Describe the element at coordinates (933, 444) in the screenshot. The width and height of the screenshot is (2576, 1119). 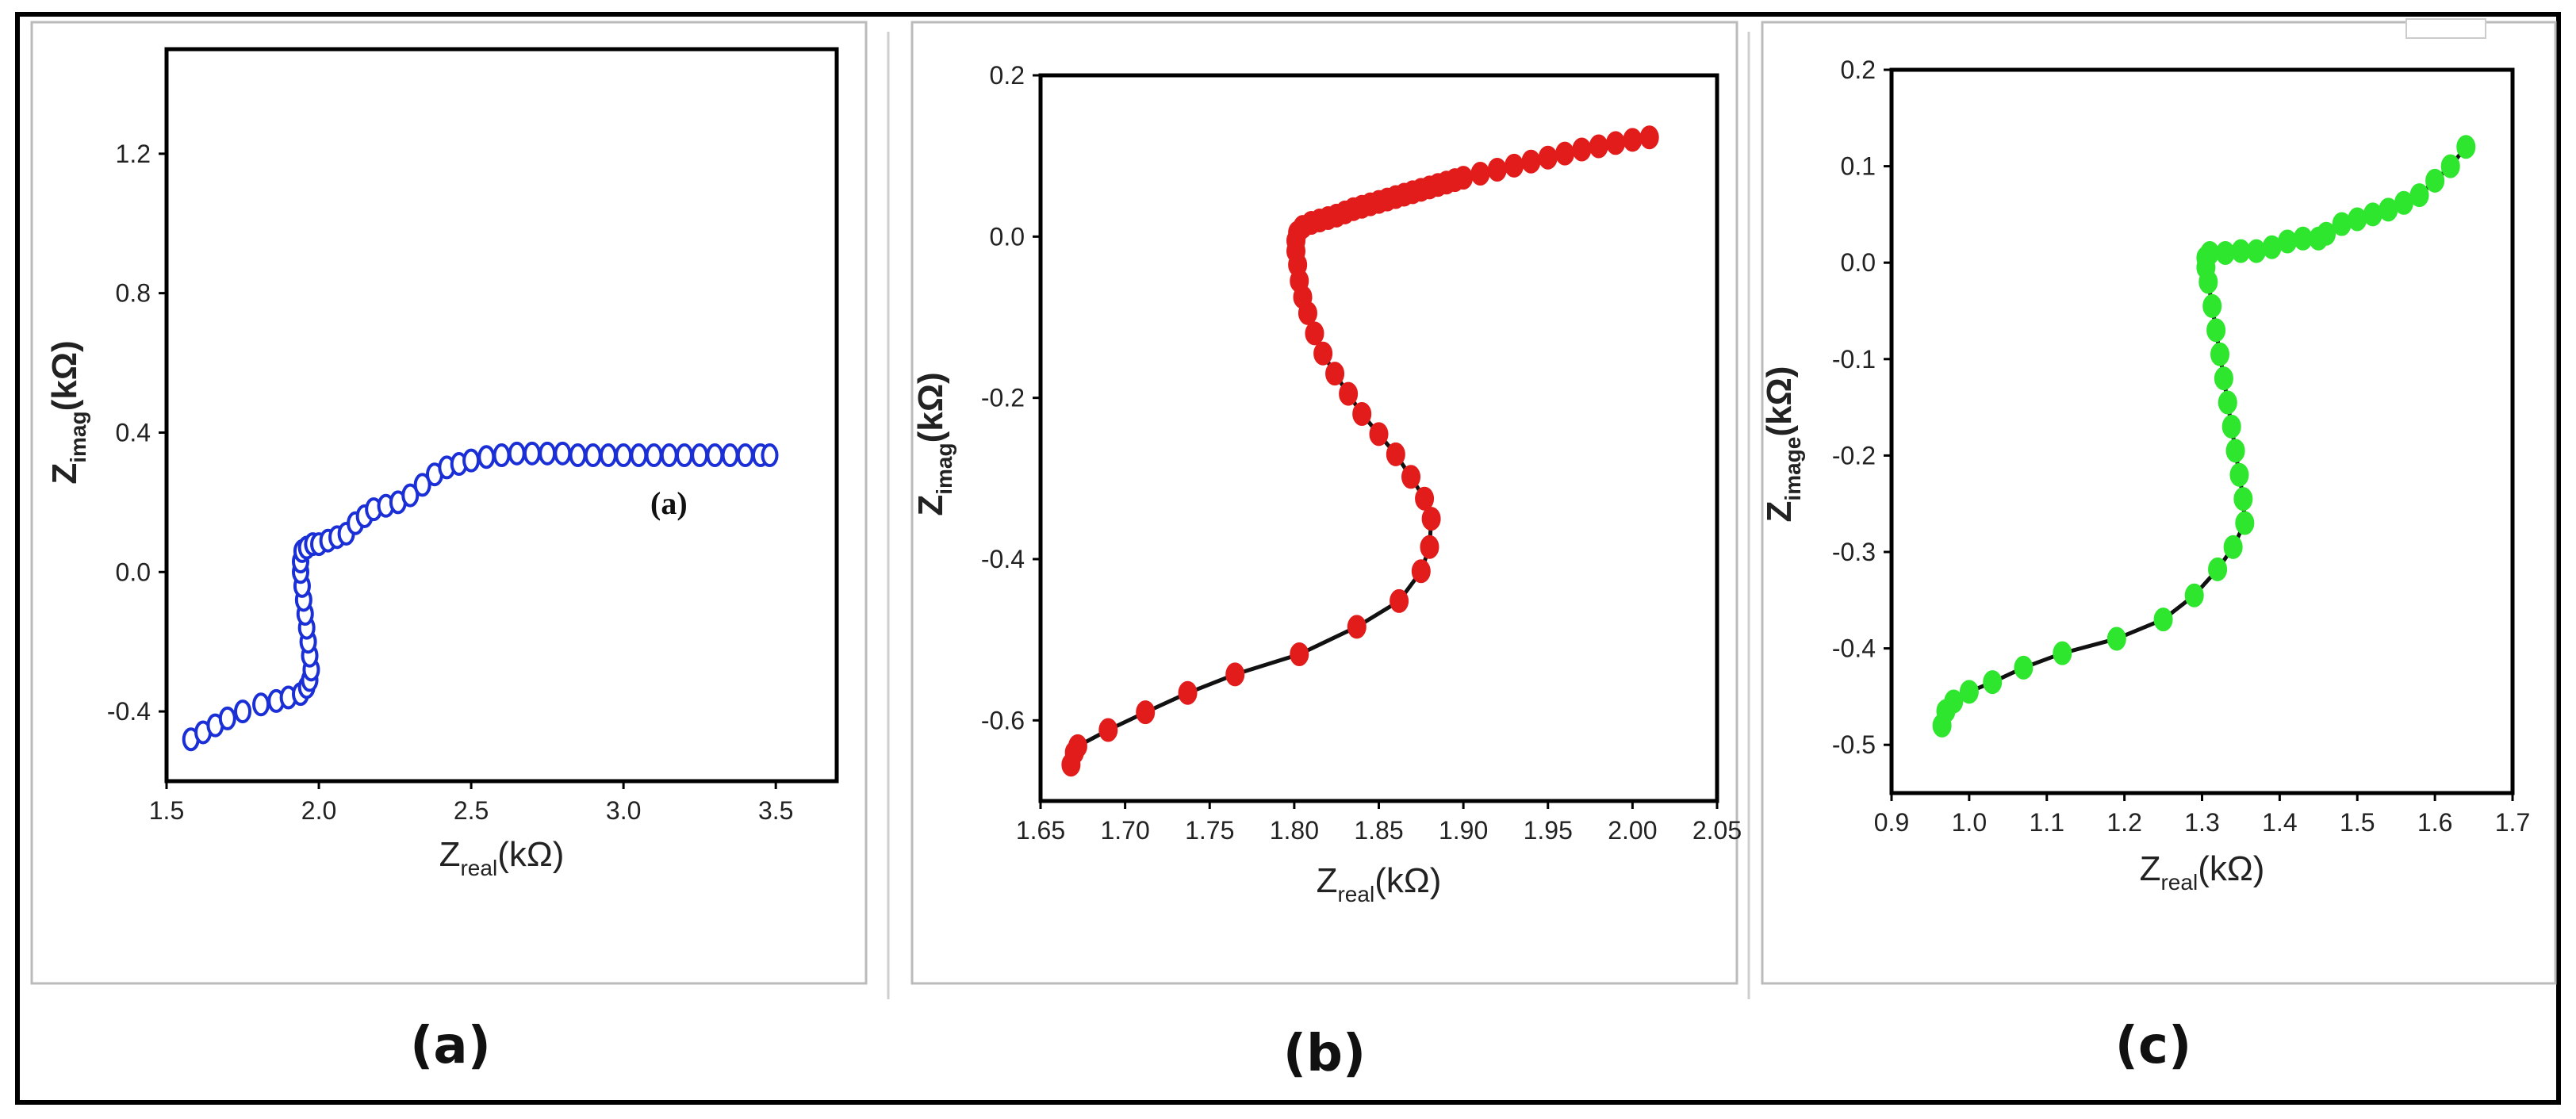
I see `y-axis-label-b: Zimag(kΩ)` at that location.